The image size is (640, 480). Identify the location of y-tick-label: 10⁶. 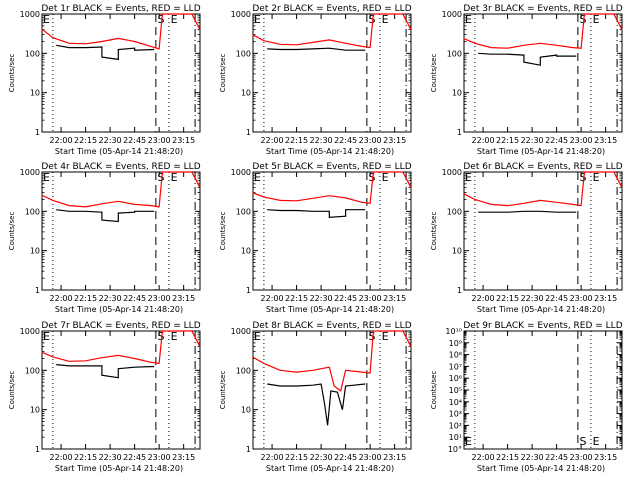
(455, 378).